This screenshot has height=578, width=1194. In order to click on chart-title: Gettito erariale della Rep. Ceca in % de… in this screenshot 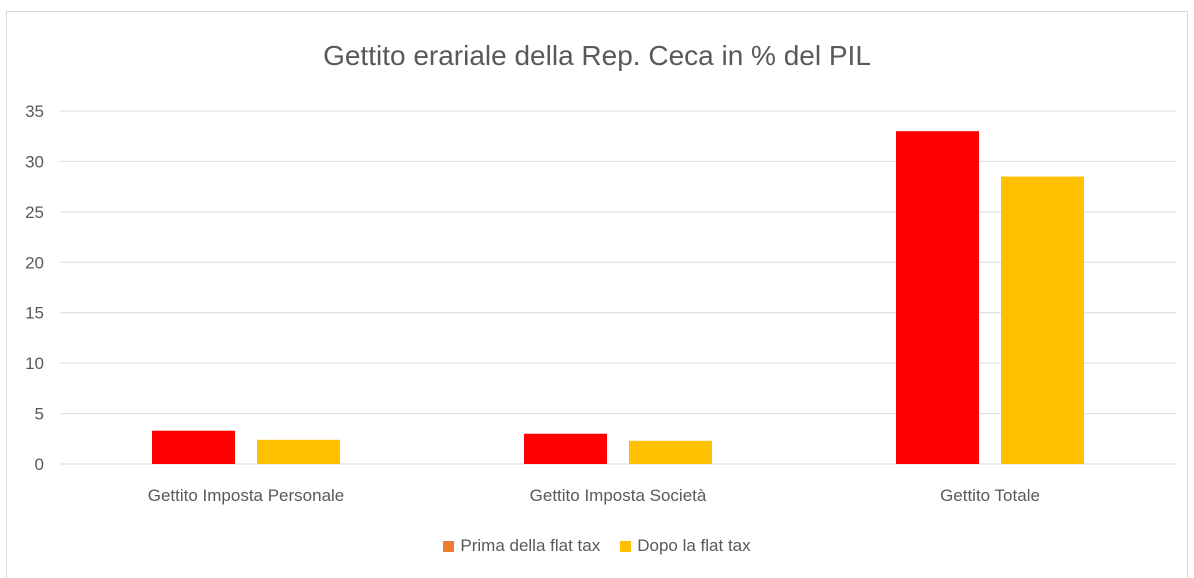, I will do `click(597, 55)`.